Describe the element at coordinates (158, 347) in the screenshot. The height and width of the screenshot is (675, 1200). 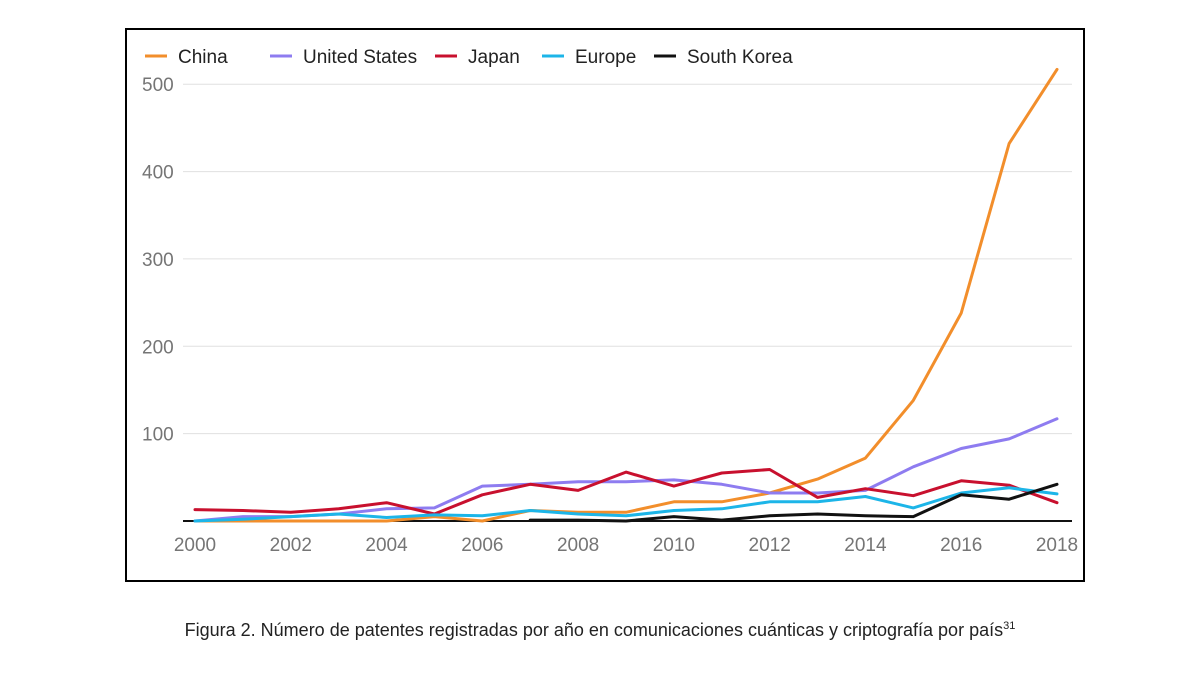
I see `y-tick-label: 200` at that location.